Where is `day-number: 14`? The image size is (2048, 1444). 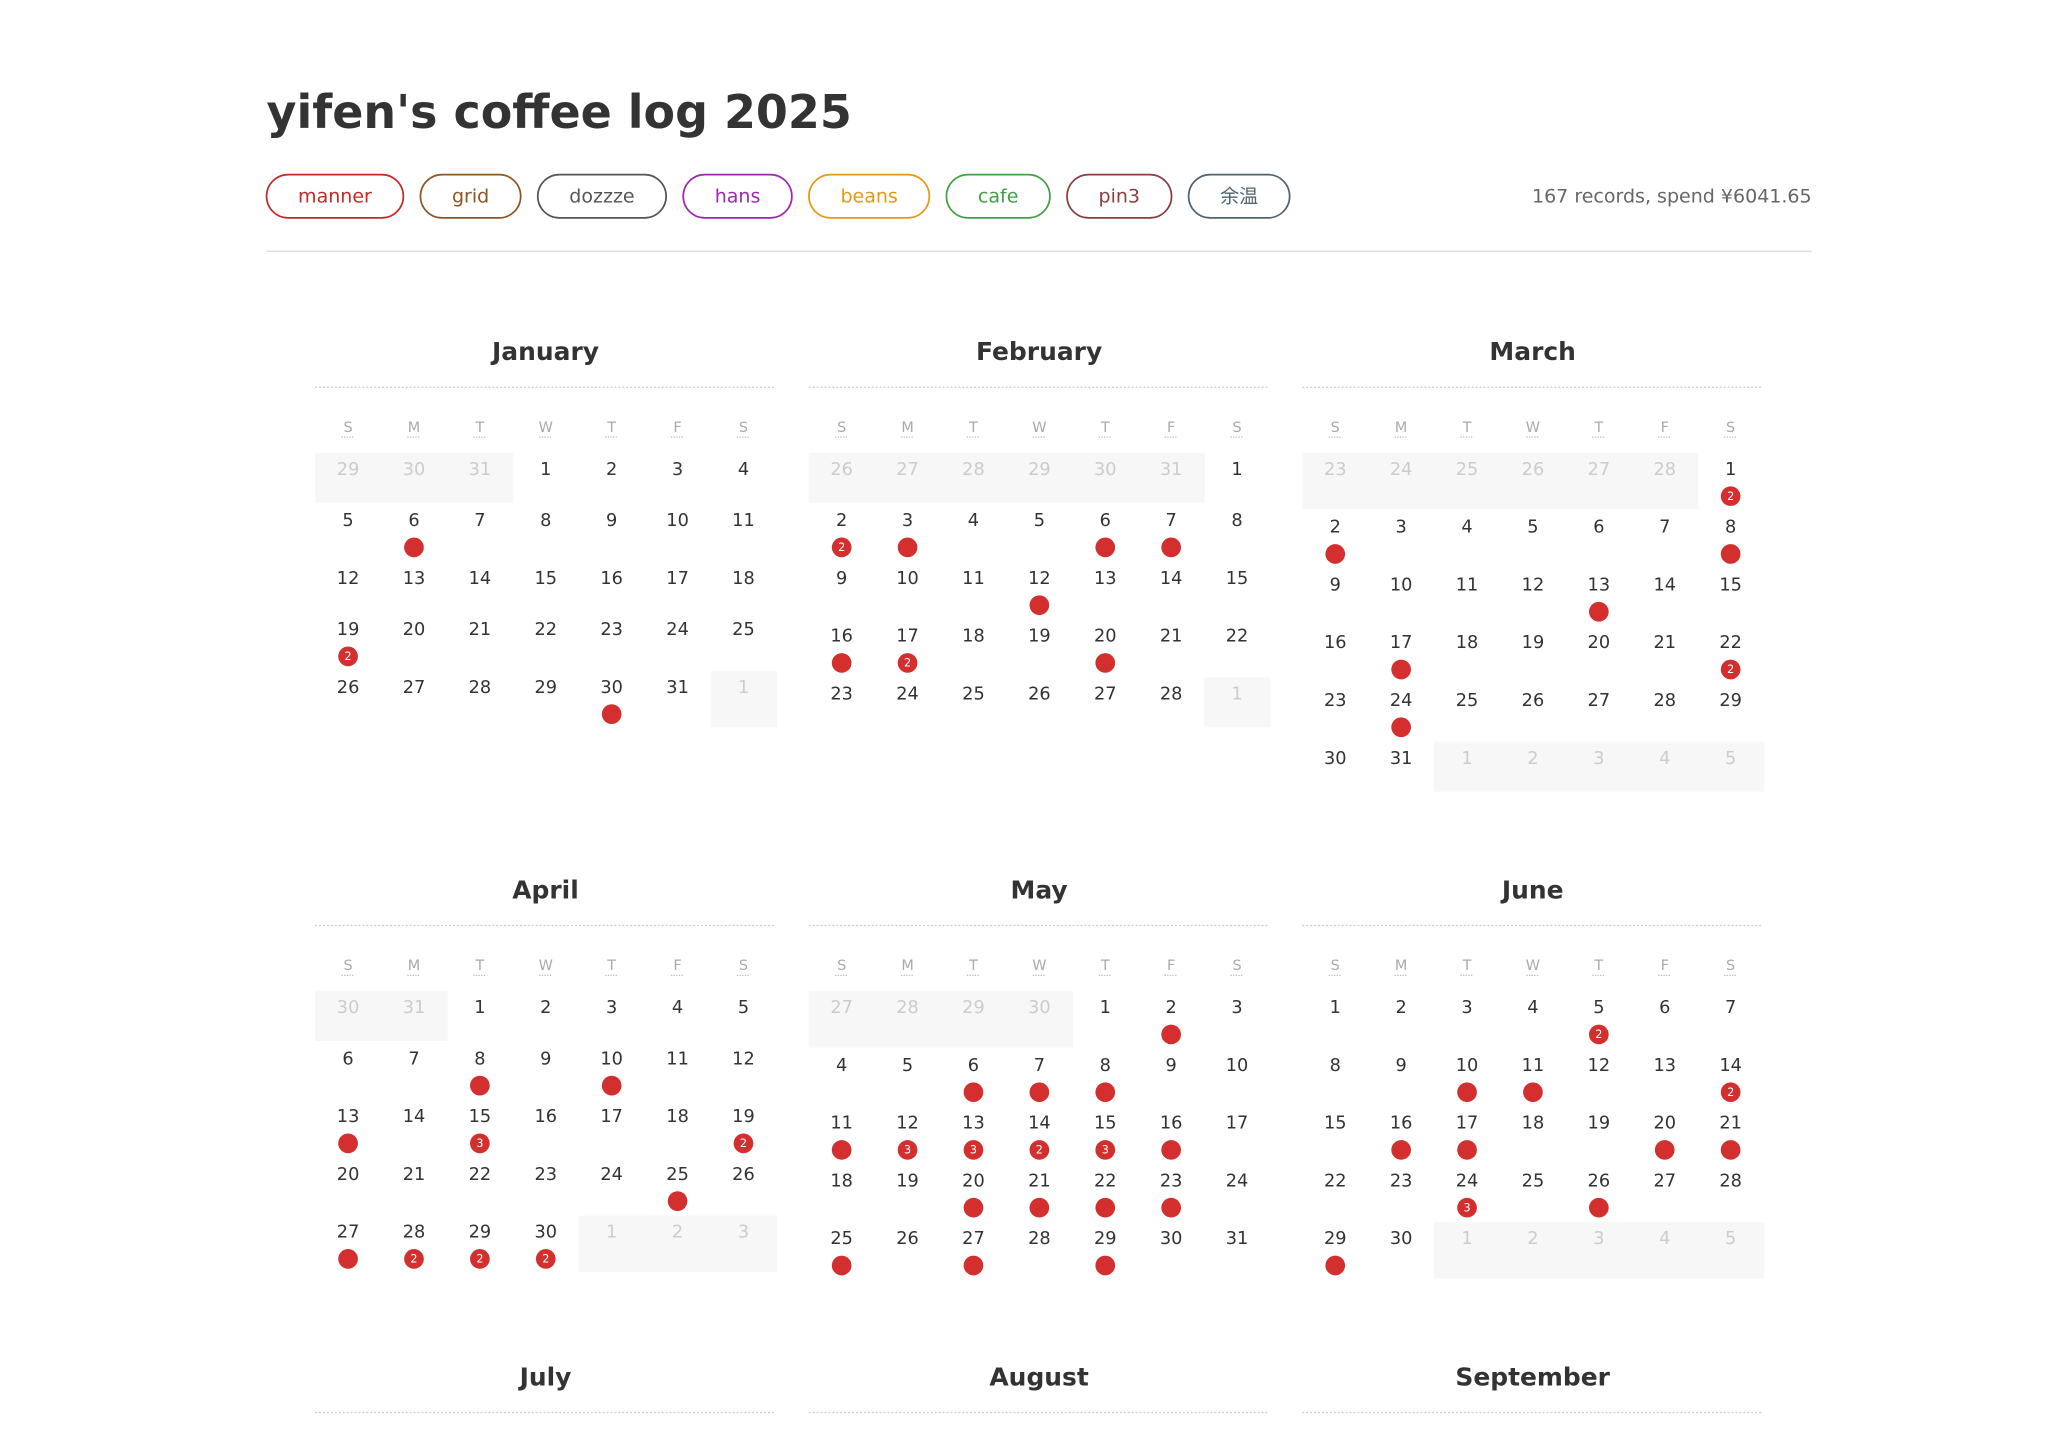
day-number: 14 is located at coordinates (1730, 1066).